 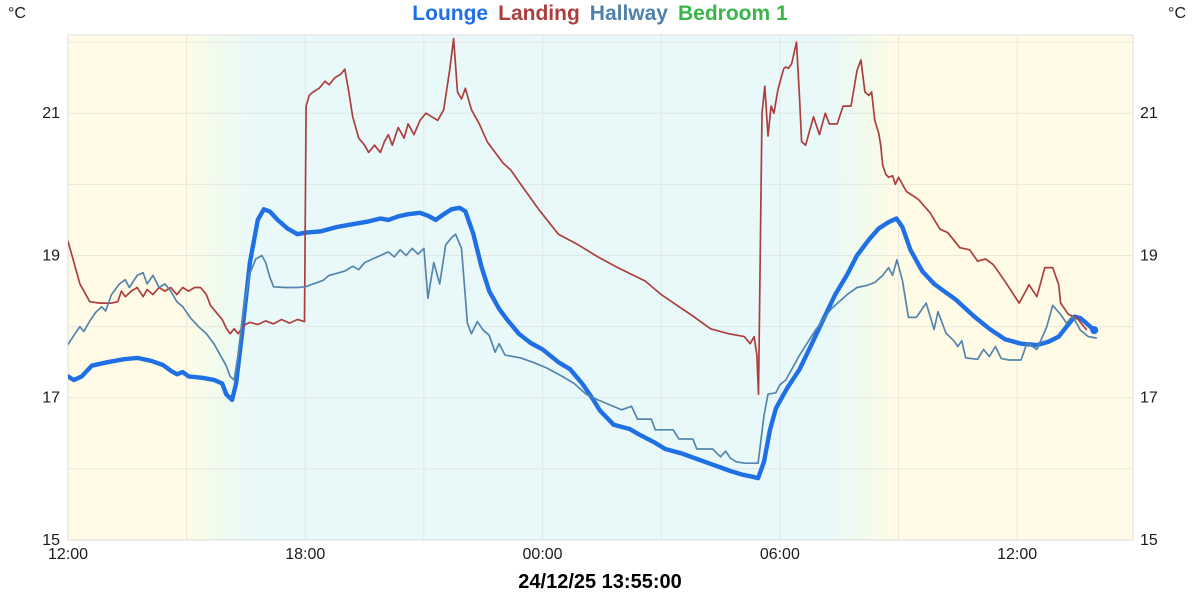 What do you see at coordinates (1017, 554) in the screenshot?
I see `x-tick-4-12:00: 12:00` at bounding box center [1017, 554].